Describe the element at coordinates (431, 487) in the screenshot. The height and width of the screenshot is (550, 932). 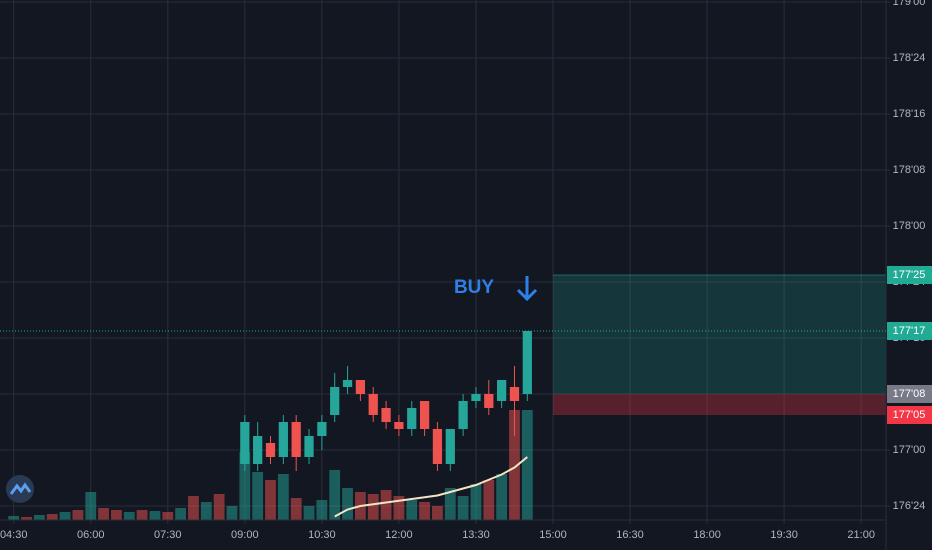
I see `moving-average` at that location.